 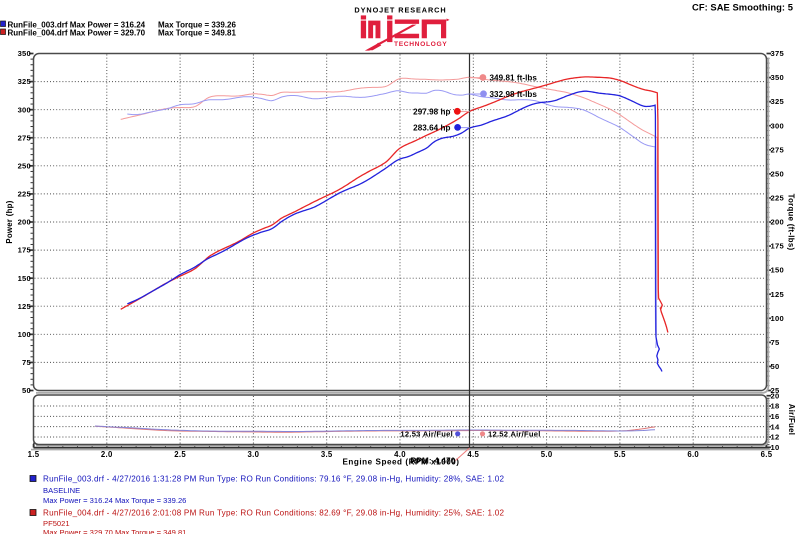 I want to click on svg-text: 25, so click(x=775, y=390).